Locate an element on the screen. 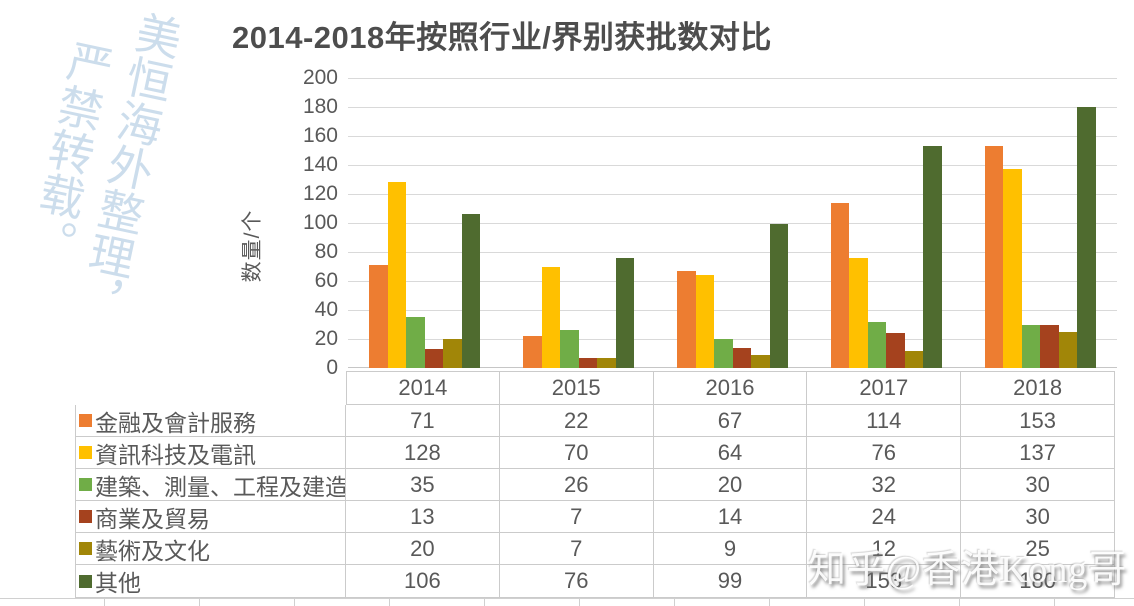 This screenshot has width=1134, height=606. value-cell: 14 is located at coordinates (730, 517).